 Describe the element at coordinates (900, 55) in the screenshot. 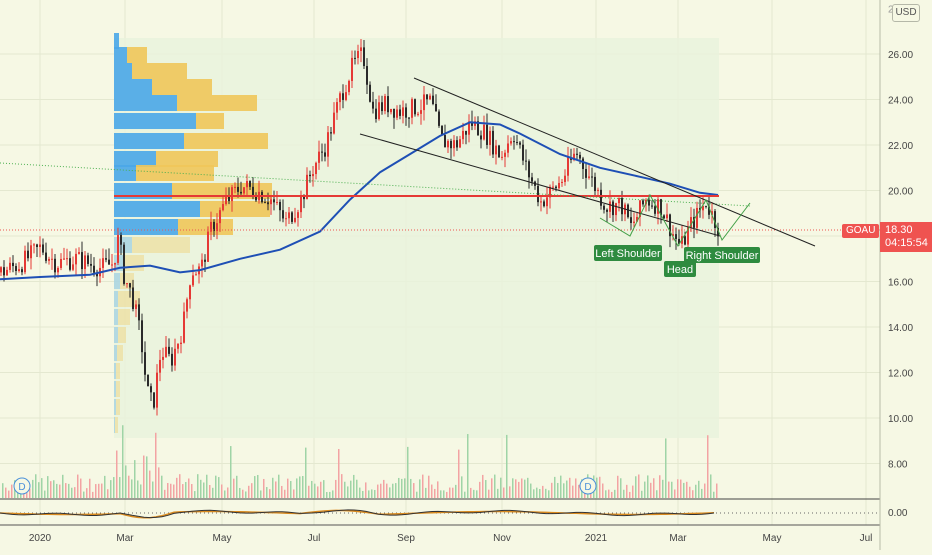

I see `price-tick-label: 26.00` at that location.